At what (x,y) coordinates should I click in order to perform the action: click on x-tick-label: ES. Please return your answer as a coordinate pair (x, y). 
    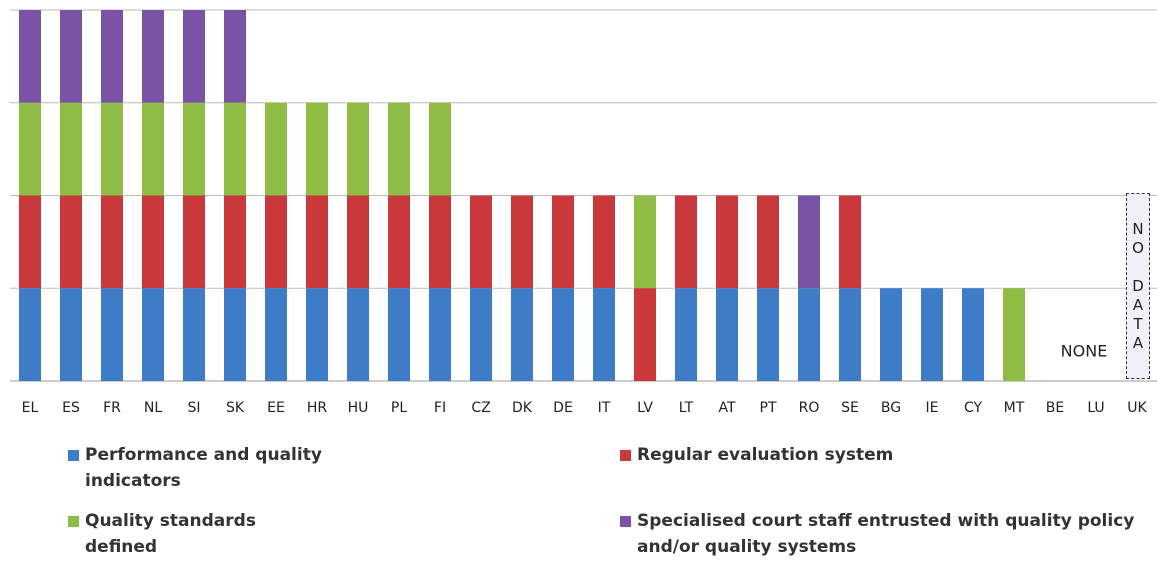
    Looking at the image, I should click on (71, 408).